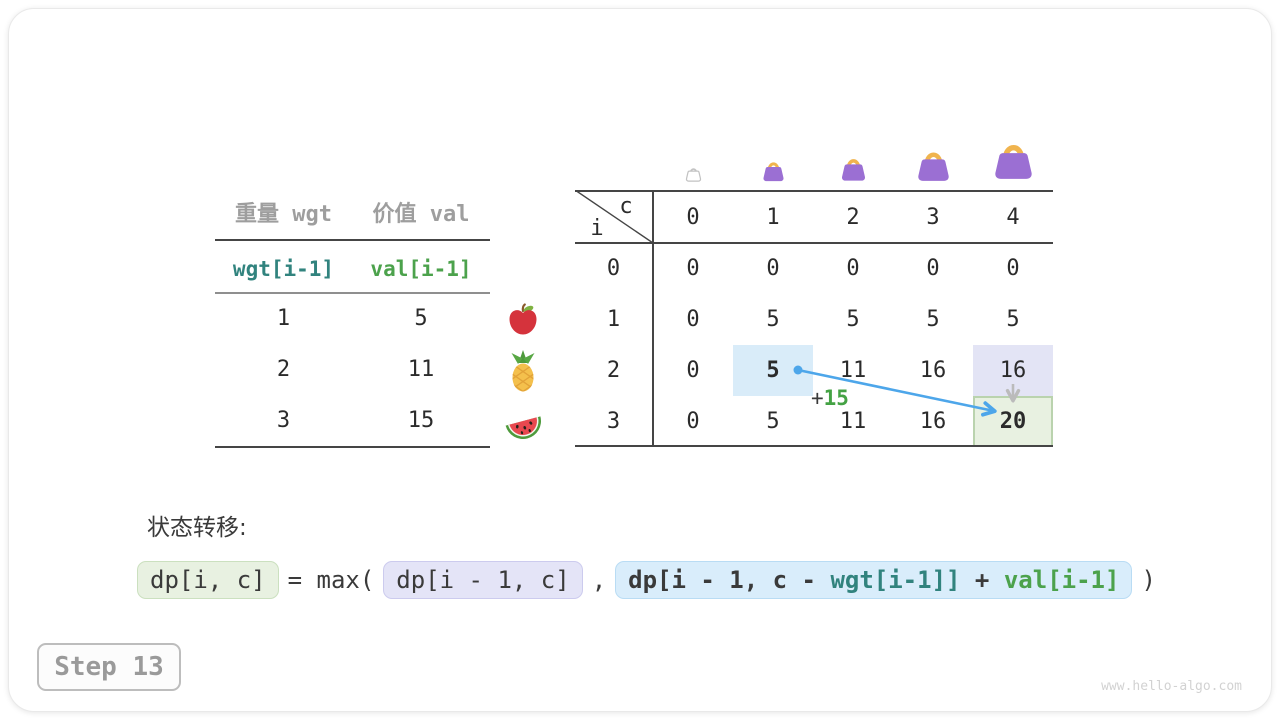 The height and width of the screenshot is (720, 1280). What do you see at coordinates (1013, 217) in the screenshot?
I see `dp-col-header-4: 4` at bounding box center [1013, 217].